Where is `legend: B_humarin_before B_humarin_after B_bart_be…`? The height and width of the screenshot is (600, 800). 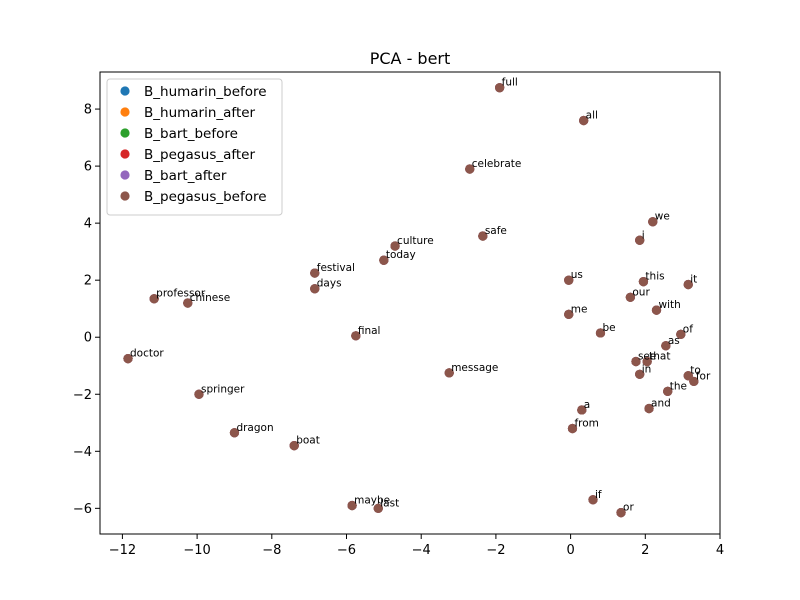 legend: B_humarin_before B_humarin_after B_bart_be… is located at coordinates (194, 147).